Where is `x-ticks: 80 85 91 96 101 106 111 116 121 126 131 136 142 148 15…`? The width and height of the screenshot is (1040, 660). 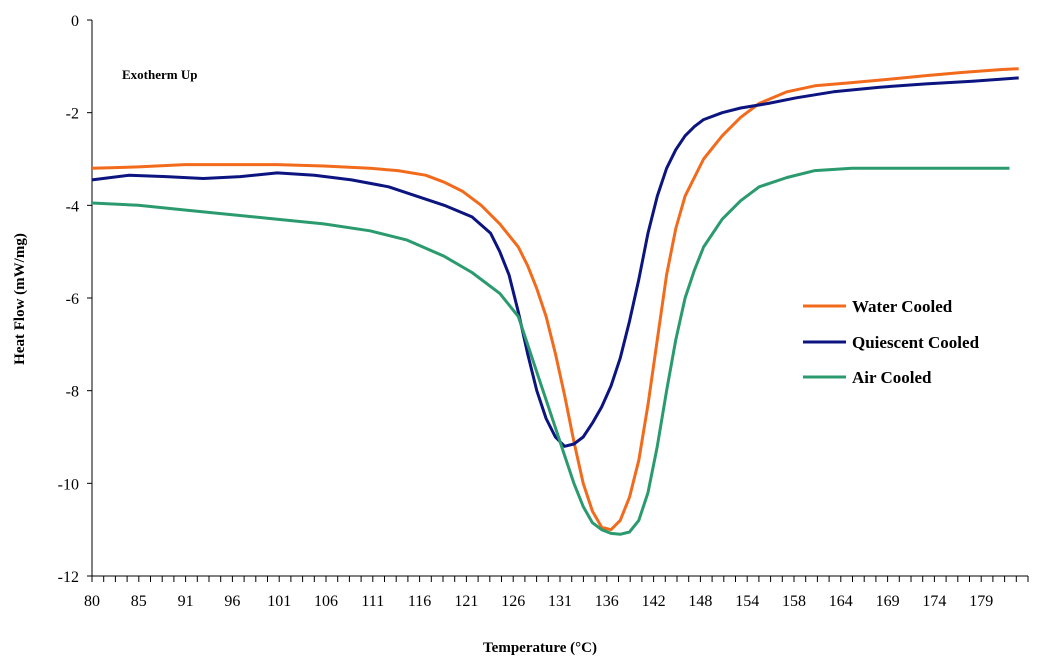 x-ticks: 80 85 91 96 101 106 111 116 121 126 131 136 142 148 15… is located at coordinates (556, 593).